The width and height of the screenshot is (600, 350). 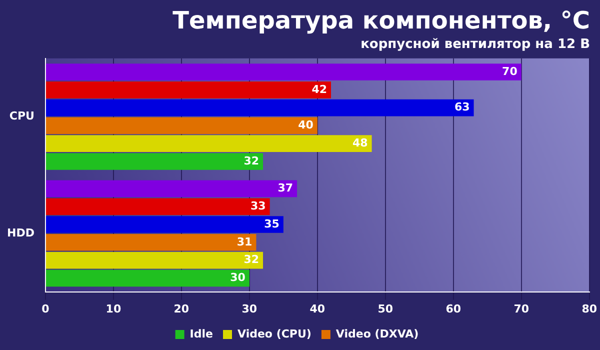 I want to click on x-tick-label: 20, so click(x=182, y=309).